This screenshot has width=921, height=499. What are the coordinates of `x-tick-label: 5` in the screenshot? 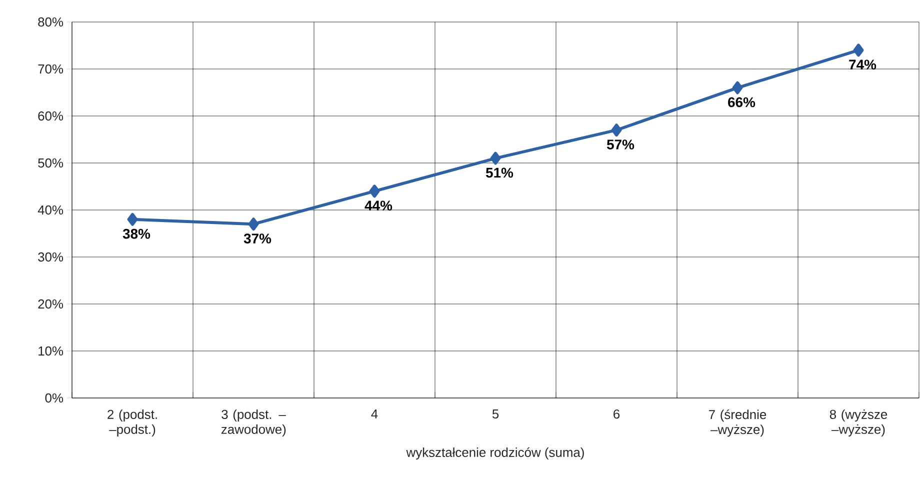 It's located at (495, 414).